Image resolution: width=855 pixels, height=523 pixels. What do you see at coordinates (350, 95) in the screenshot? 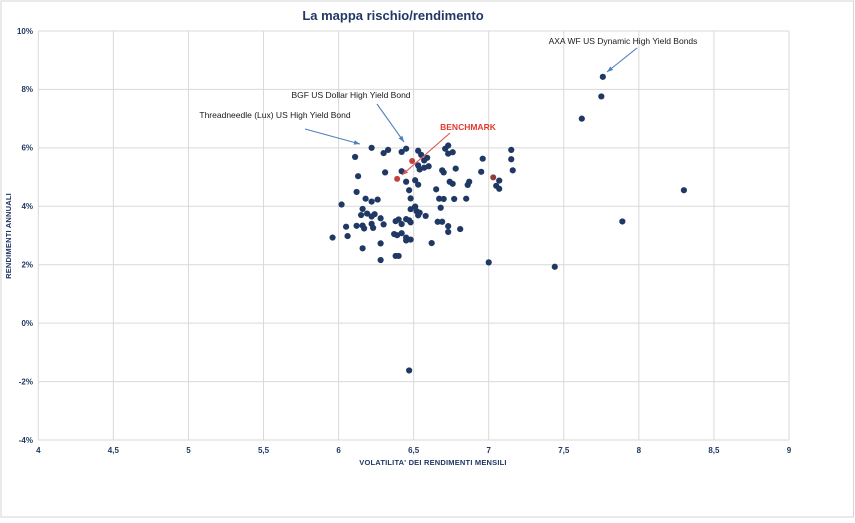
I see `bgf-us-dollar-high-yield-bond-label: BGF US Dollar High Yield Bond` at bounding box center [350, 95].